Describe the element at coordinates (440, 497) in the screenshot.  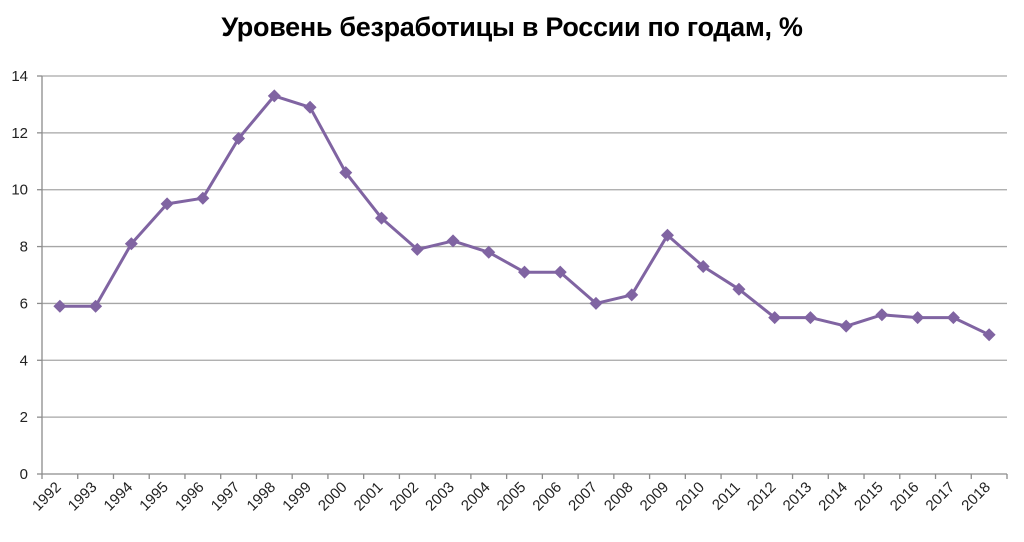
I see `x-tick-label: 2003` at that location.